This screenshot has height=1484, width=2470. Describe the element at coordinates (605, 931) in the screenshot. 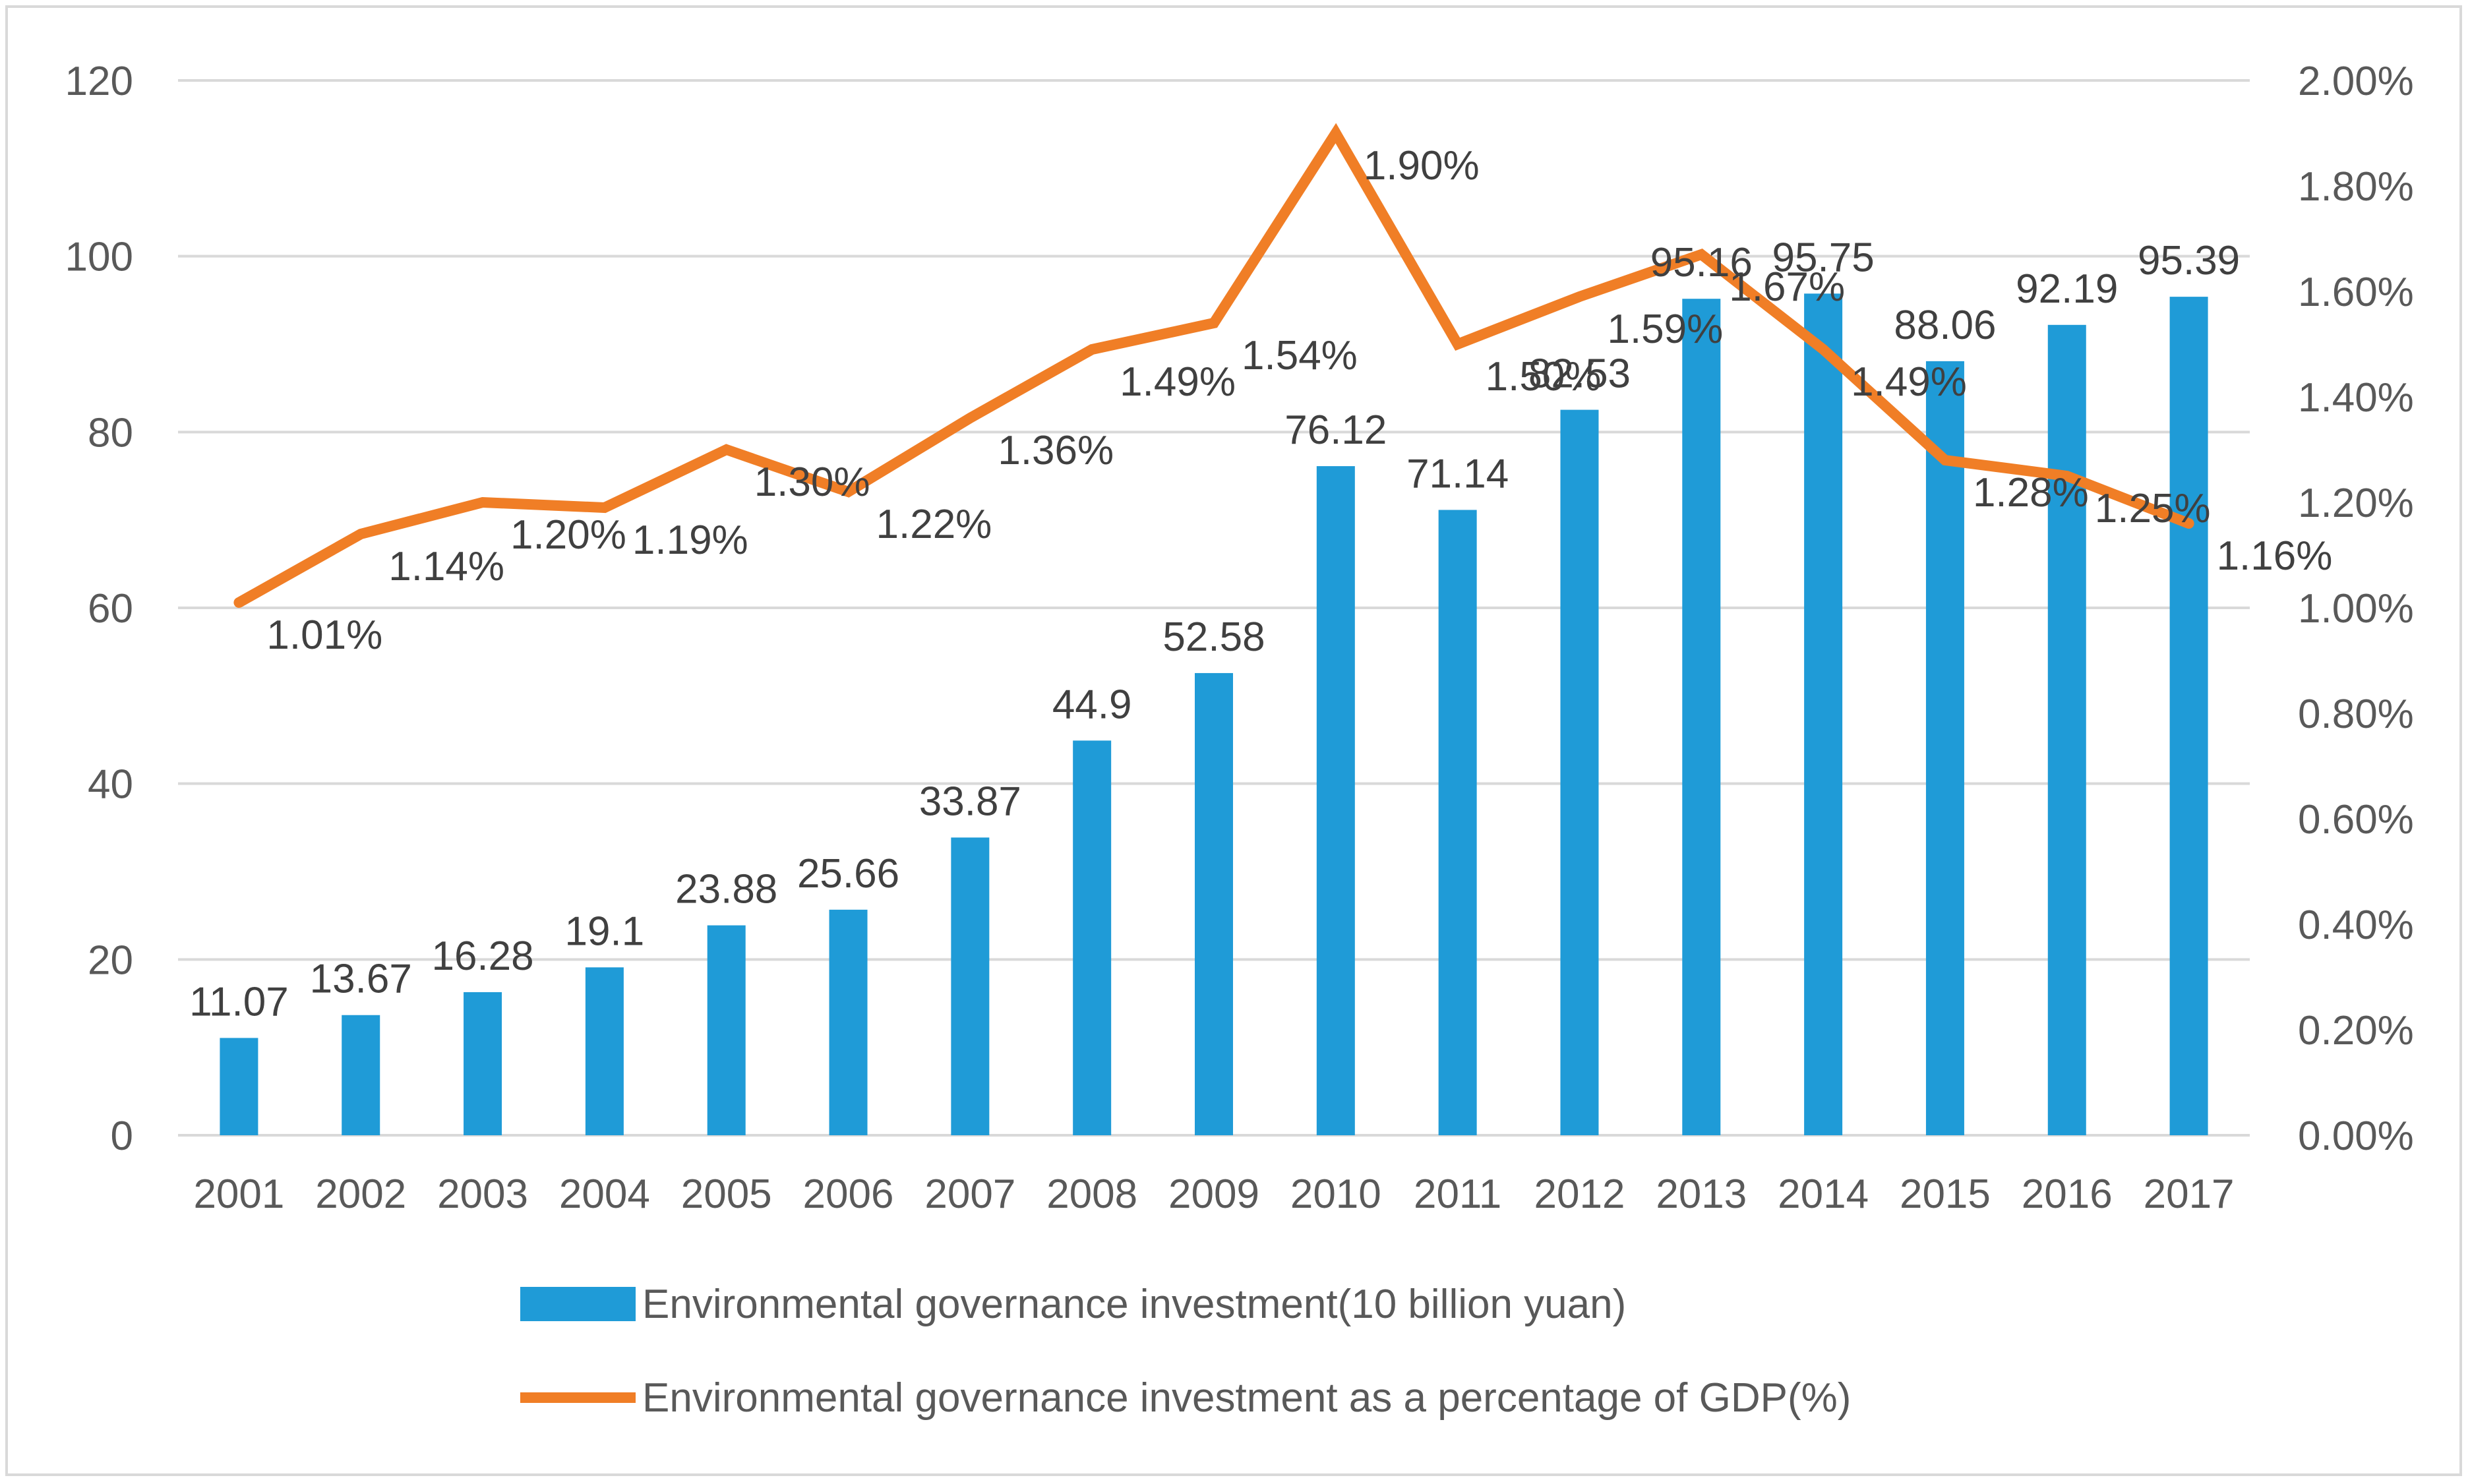

I see `bar-data-label: 19.1` at that location.